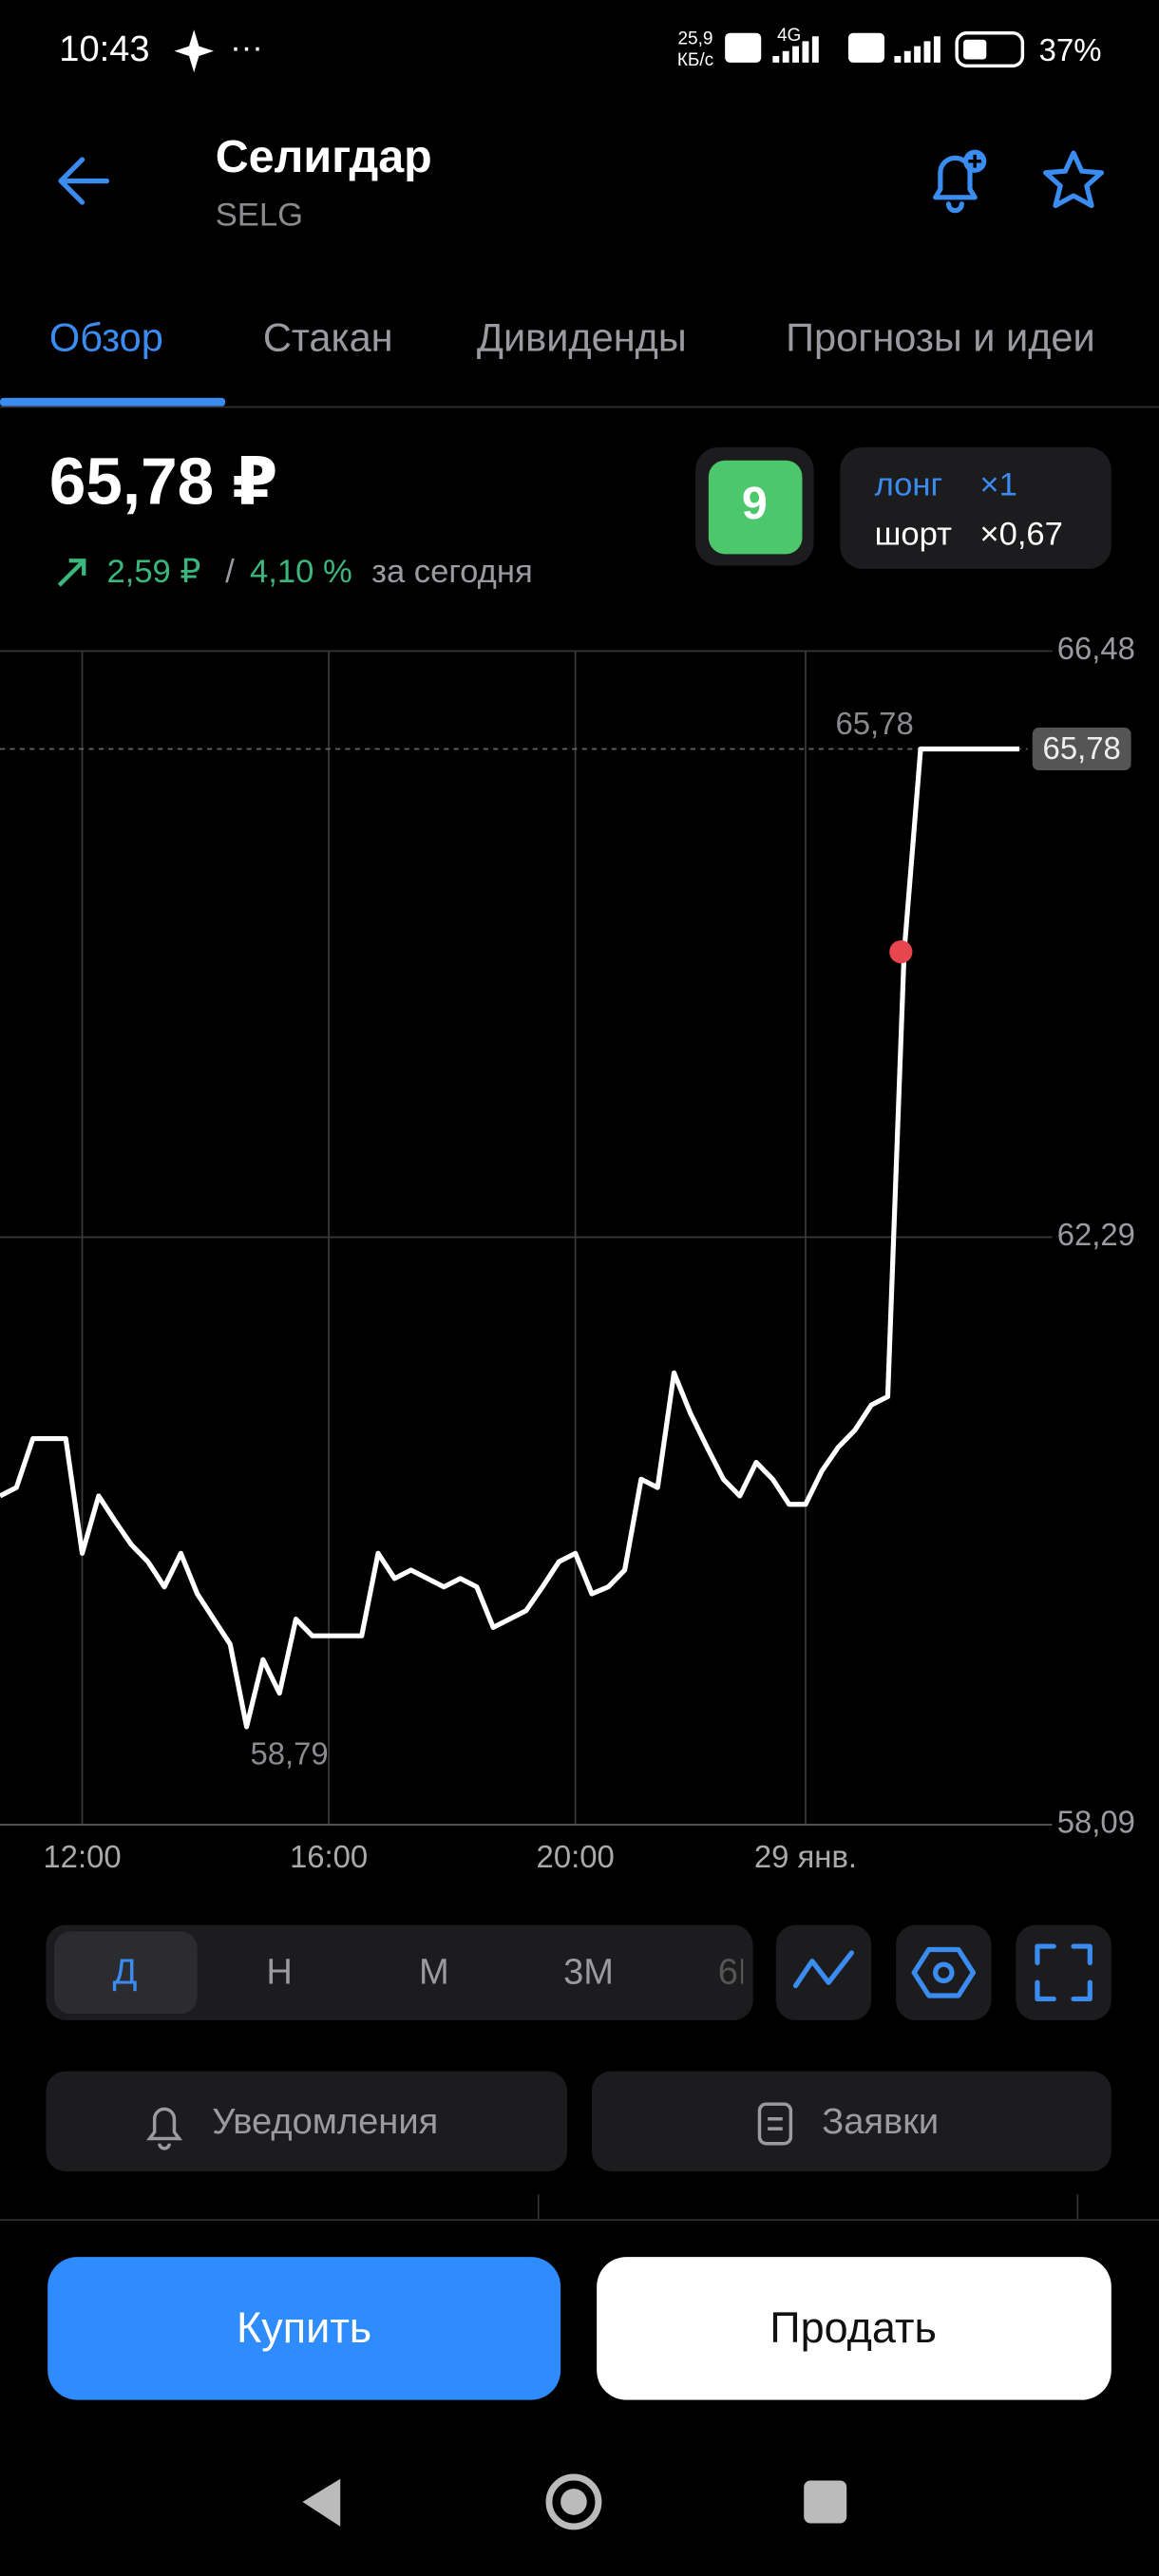 The height and width of the screenshot is (2576, 1159). What do you see at coordinates (588, 1973) in the screenshot?
I see `period-button: 3М` at bounding box center [588, 1973].